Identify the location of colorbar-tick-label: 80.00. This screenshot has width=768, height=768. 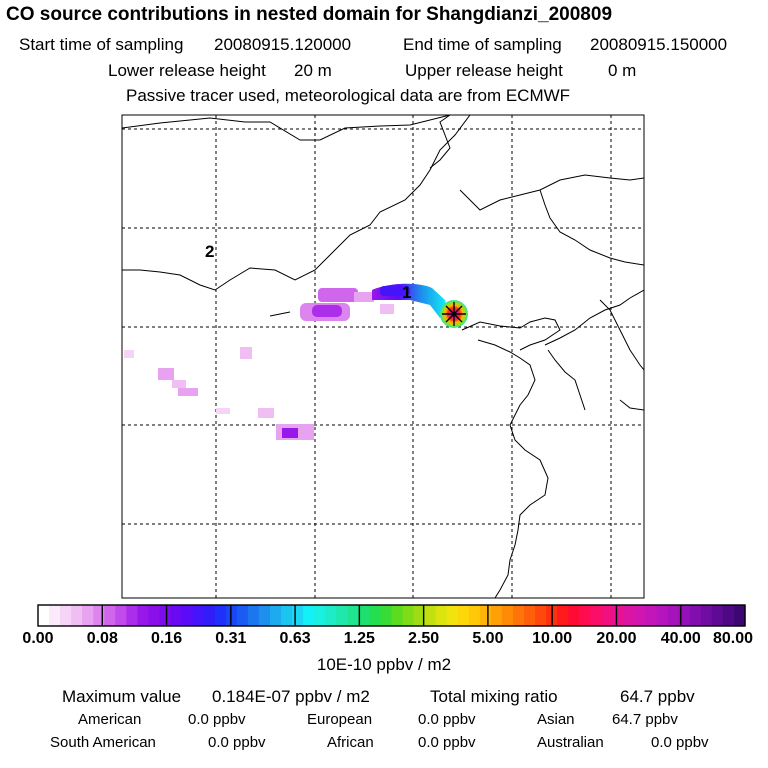
(733, 638).